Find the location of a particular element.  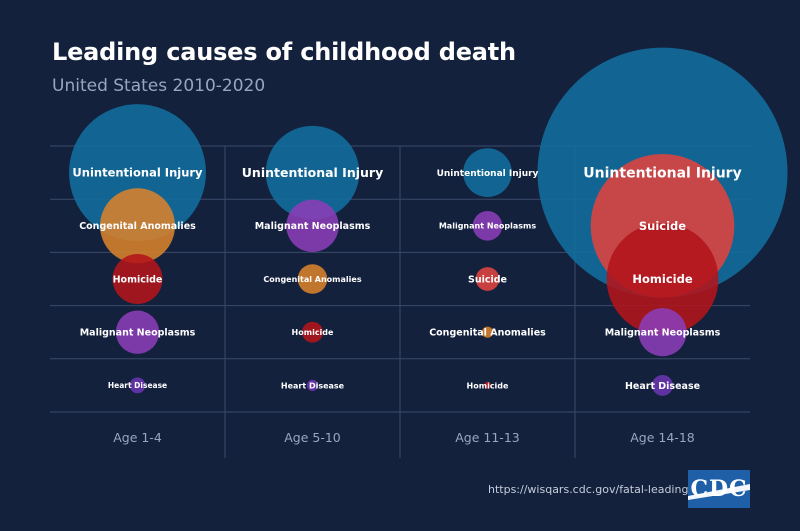

chart-title: Leading causes of childhood death is located at coordinates (284, 52).